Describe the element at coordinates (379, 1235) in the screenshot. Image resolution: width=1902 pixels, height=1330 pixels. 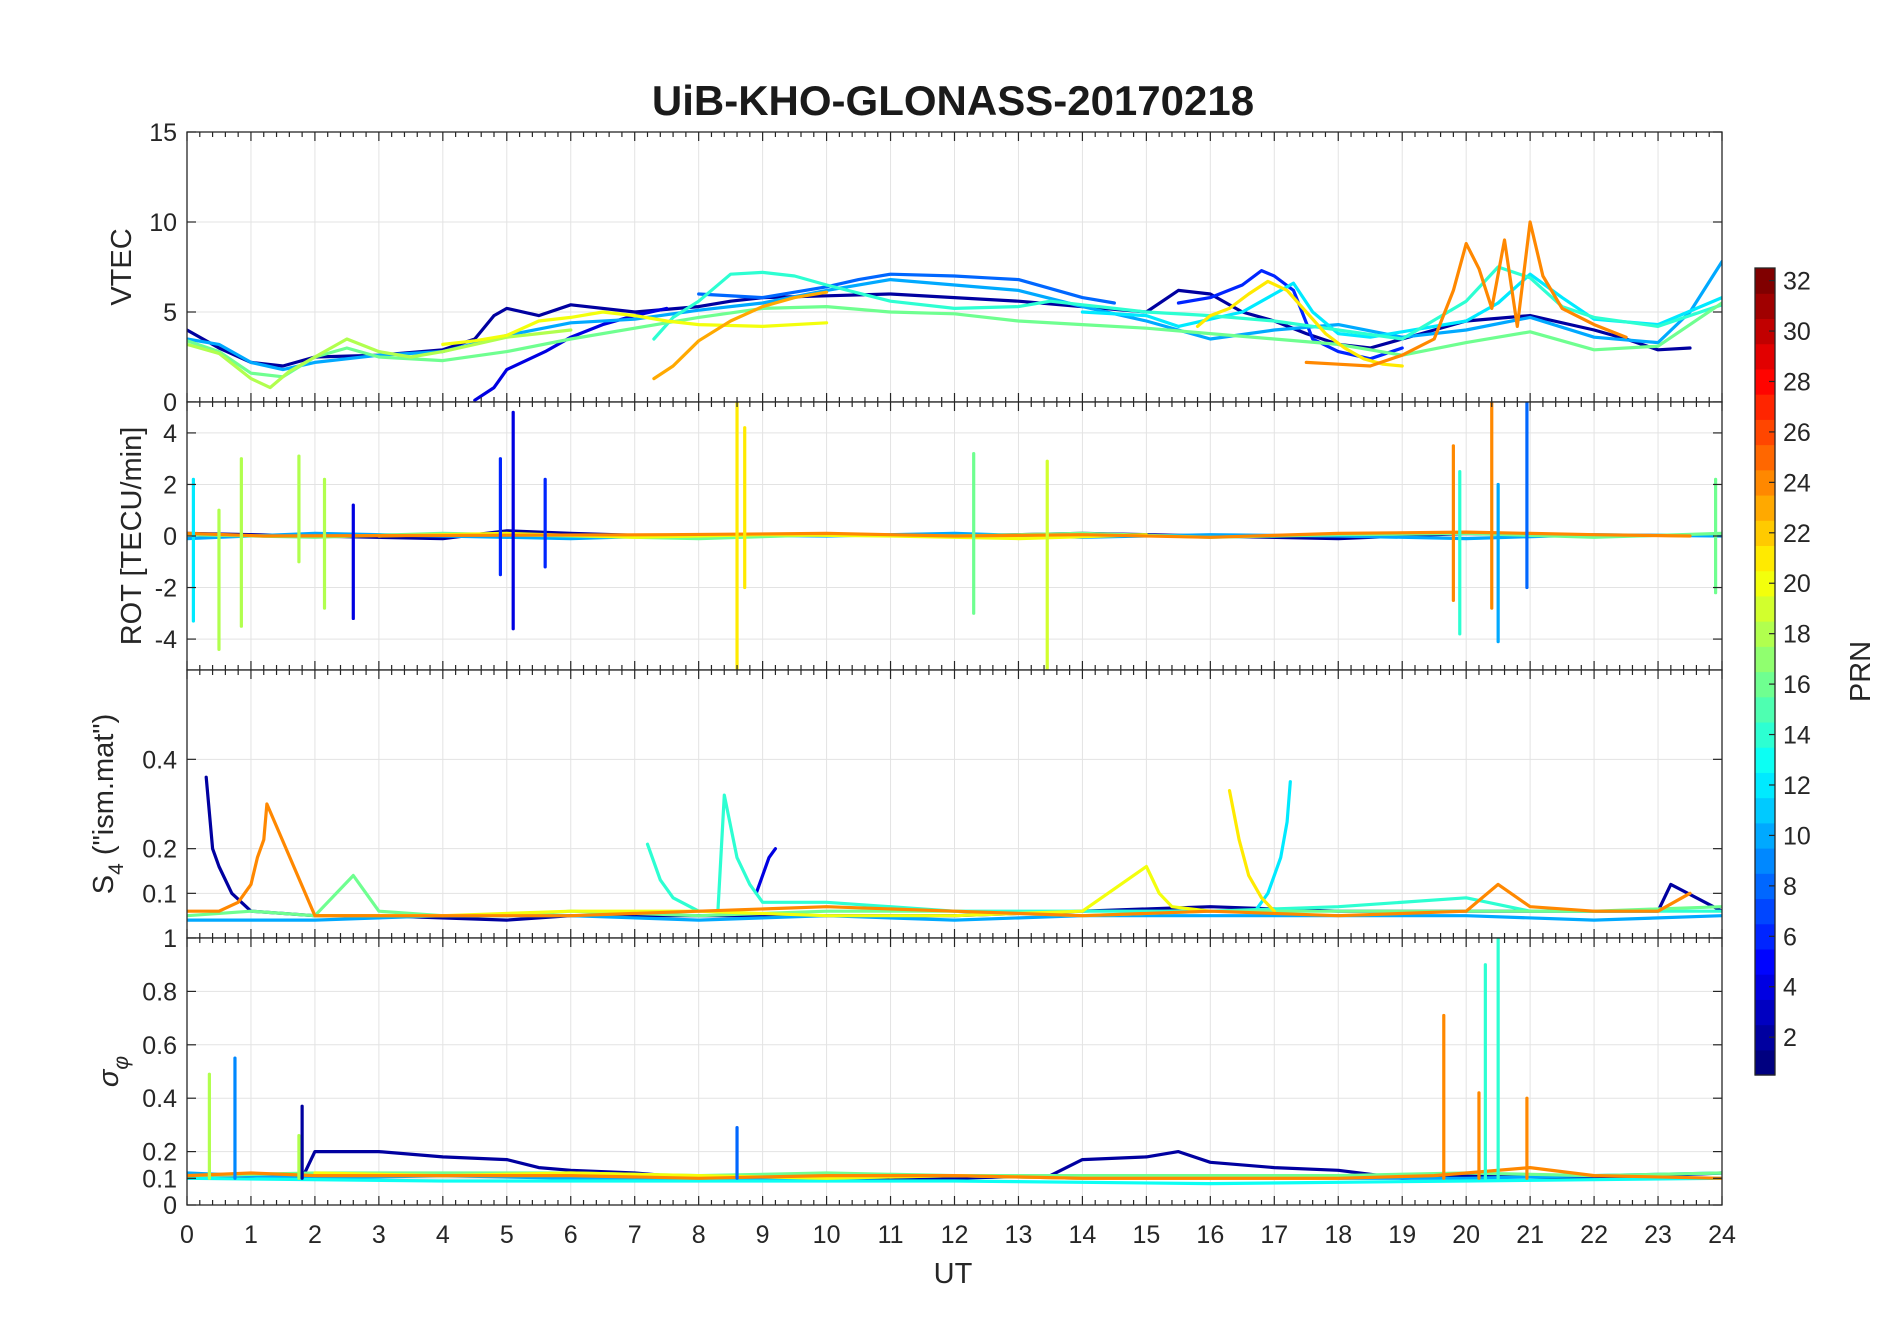
I see `x-tick-label: 3` at that location.